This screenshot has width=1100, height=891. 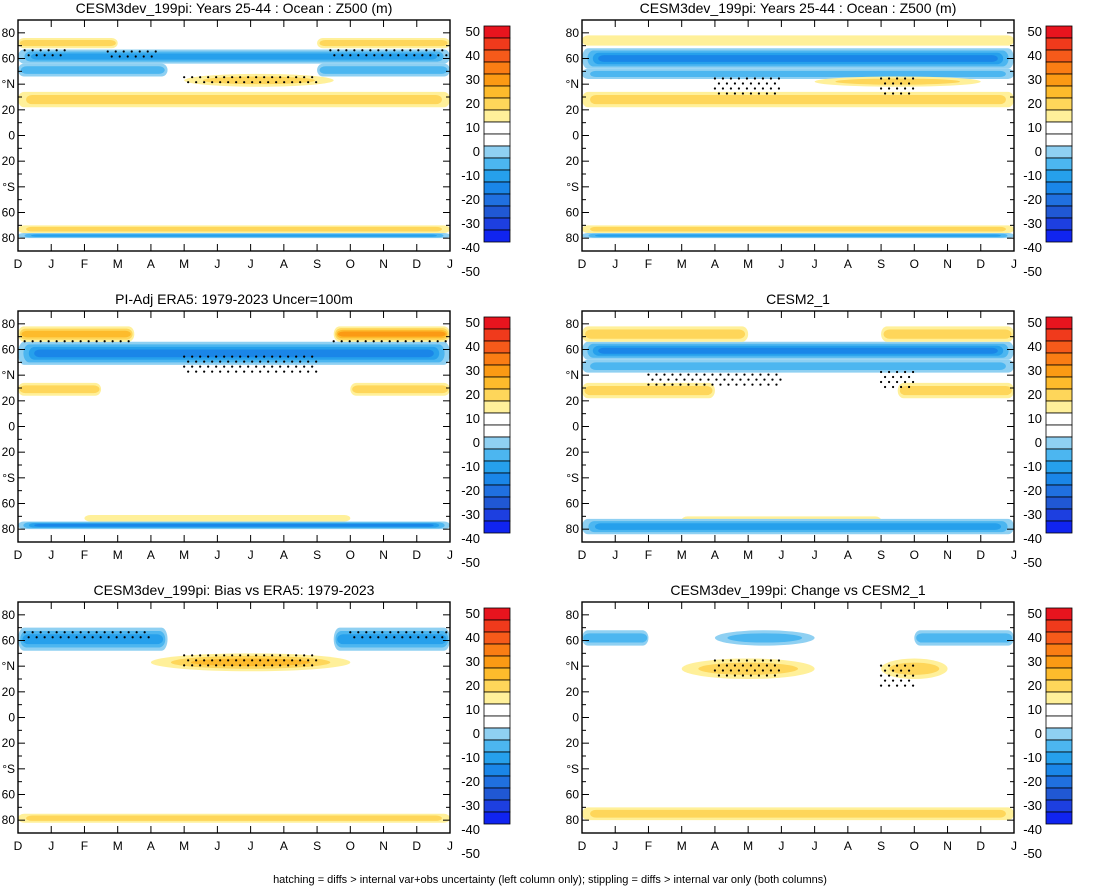 I want to click on colorbar-label: 40, so click(x=1035, y=346).